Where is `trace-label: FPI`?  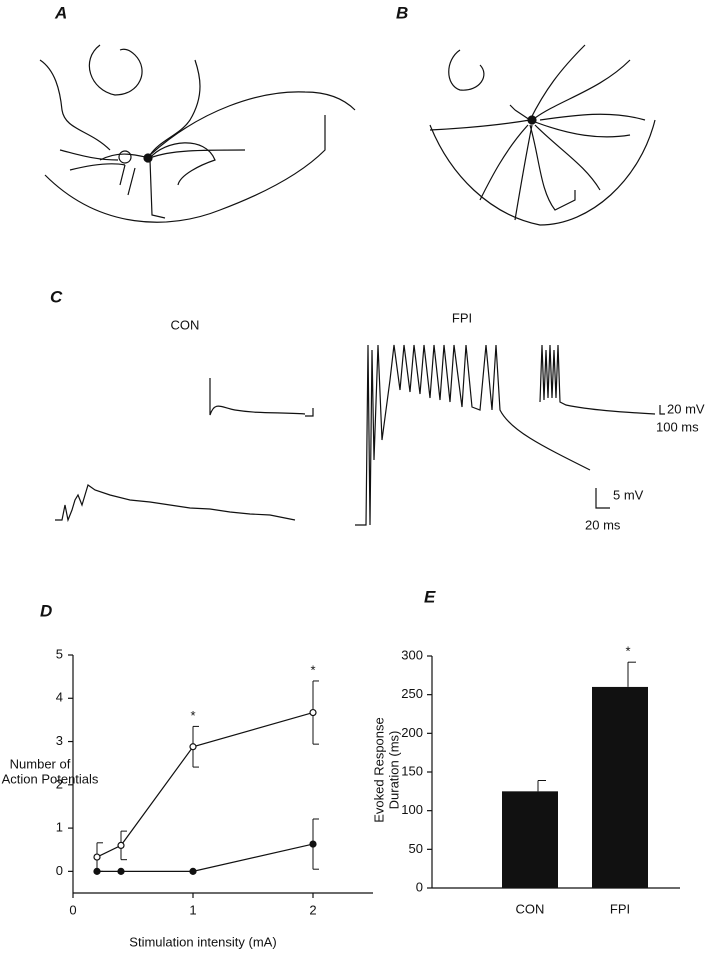
trace-label: FPI is located at coordinates (462, 317).